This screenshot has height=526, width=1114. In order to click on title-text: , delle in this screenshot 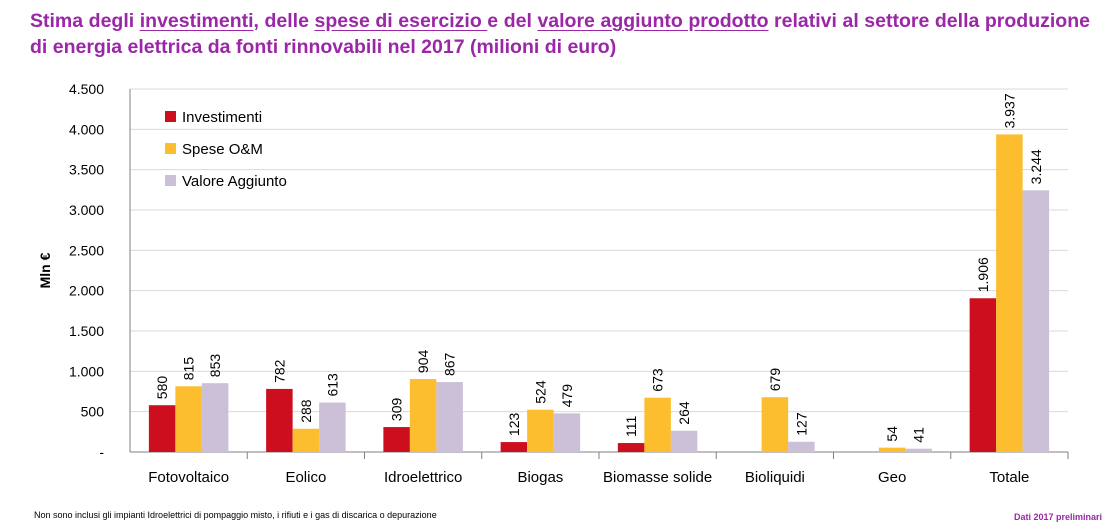, I will do `click(284, 21)`.